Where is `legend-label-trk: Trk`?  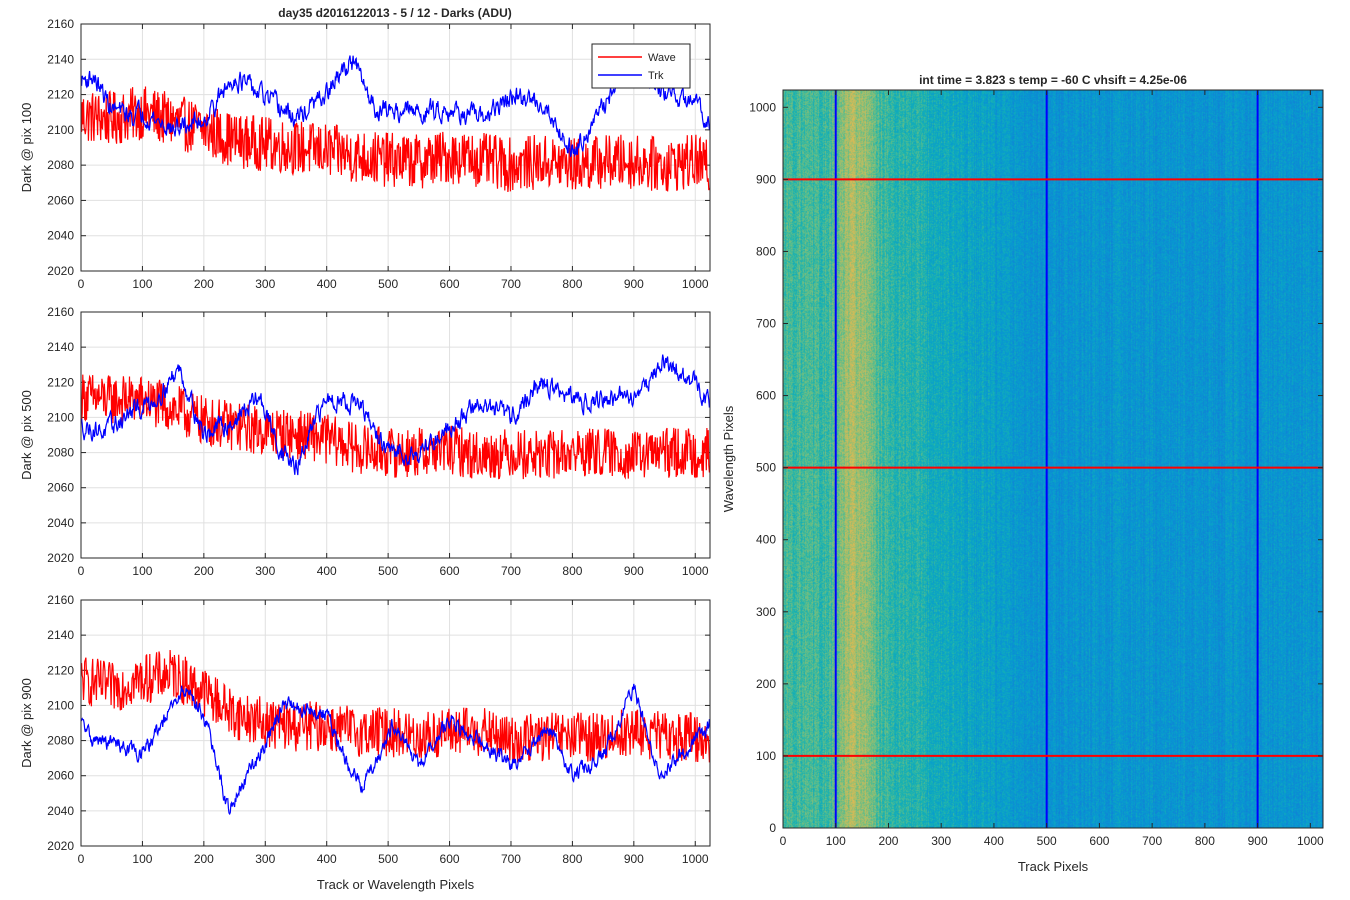
legend-label-trk: Trk is located at coordinates (656, 76).